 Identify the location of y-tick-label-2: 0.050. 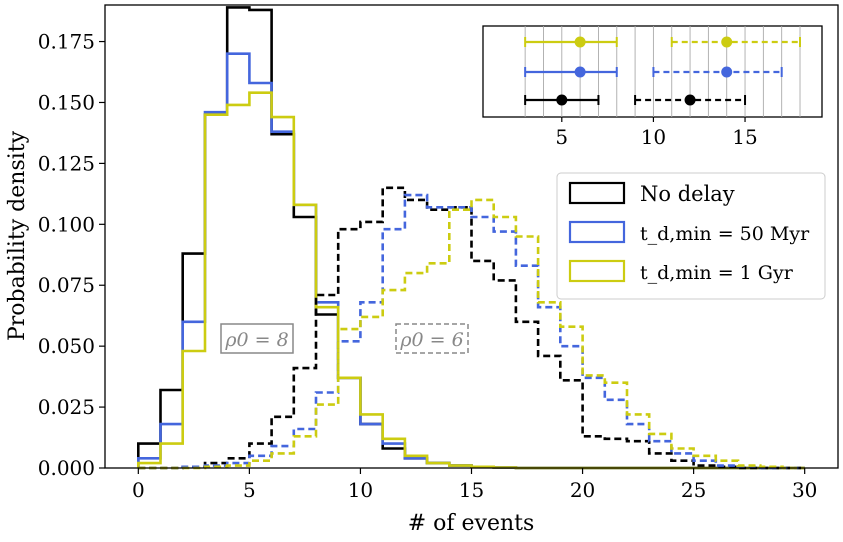
(66, 346).